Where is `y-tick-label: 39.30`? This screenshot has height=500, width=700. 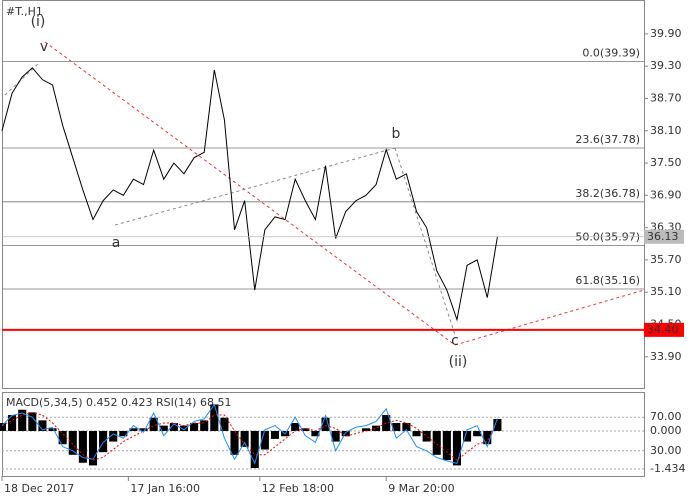 y-tick-label: 39.30 is located at coordinates (666, 65).